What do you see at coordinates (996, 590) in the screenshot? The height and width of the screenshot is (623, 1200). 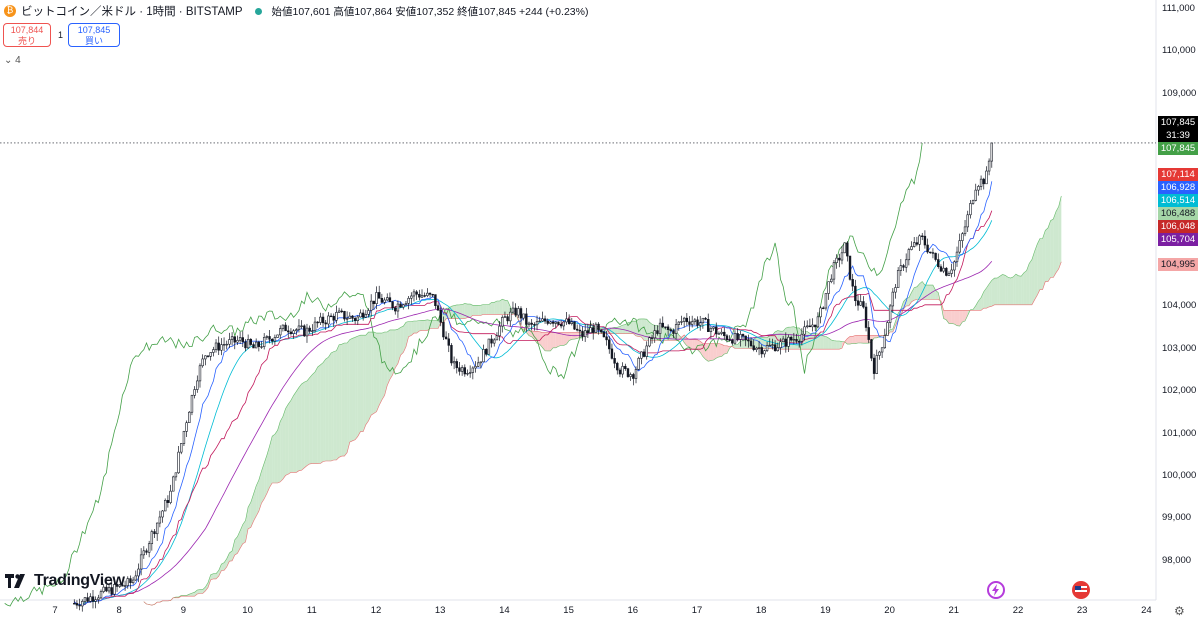 I see `lightning-icon` at bounding box center [996, 590].